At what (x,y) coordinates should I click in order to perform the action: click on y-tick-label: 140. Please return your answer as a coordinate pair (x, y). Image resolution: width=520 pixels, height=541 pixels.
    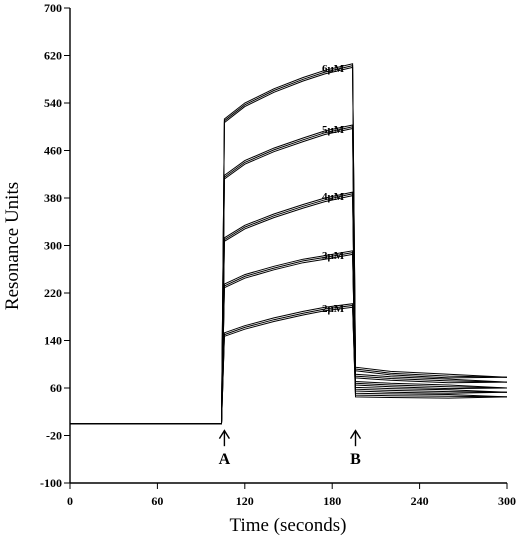
    Looking at the image, I should click on (53, 341).